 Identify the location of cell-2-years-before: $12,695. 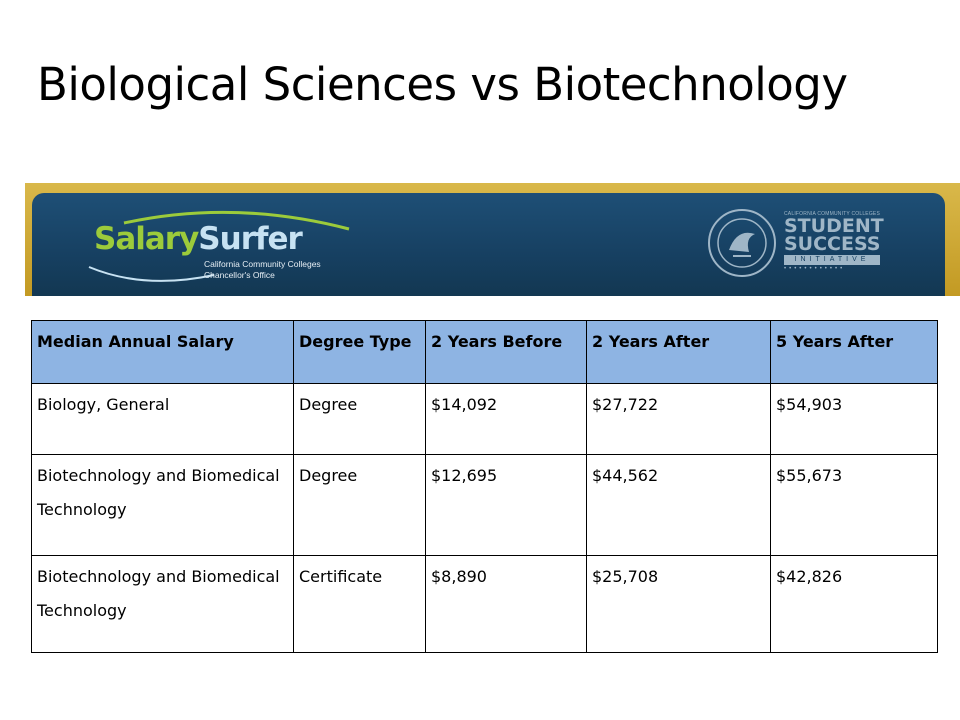
(506, 505).